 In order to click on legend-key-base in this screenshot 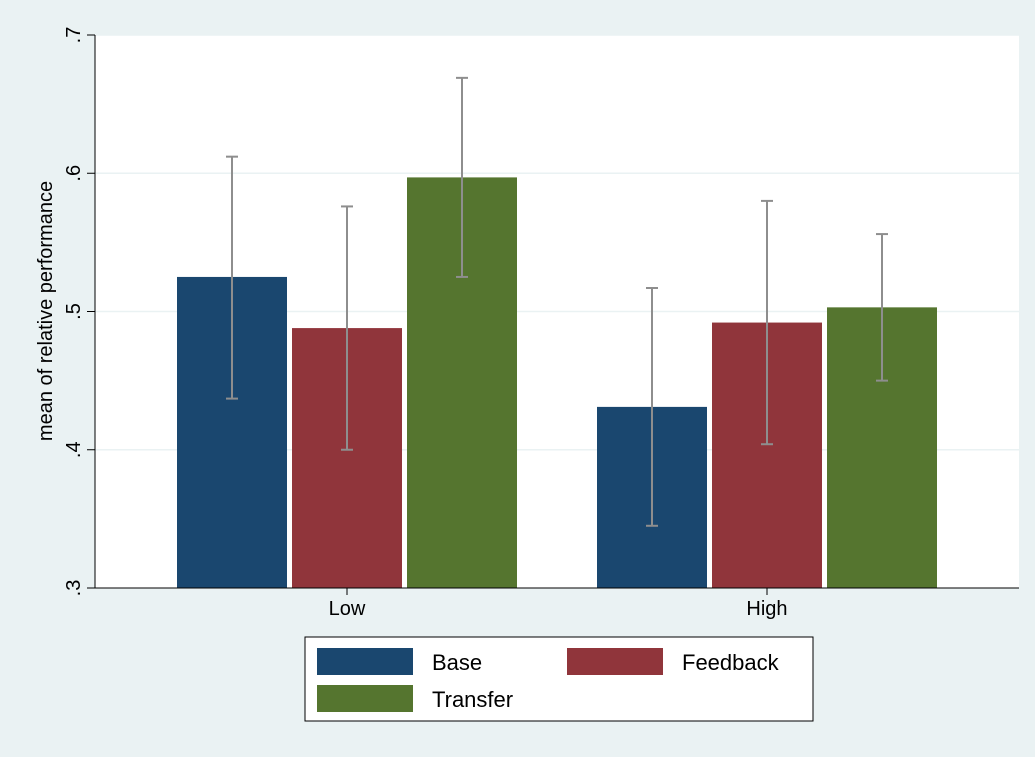, I will do `click(365, 661)`.